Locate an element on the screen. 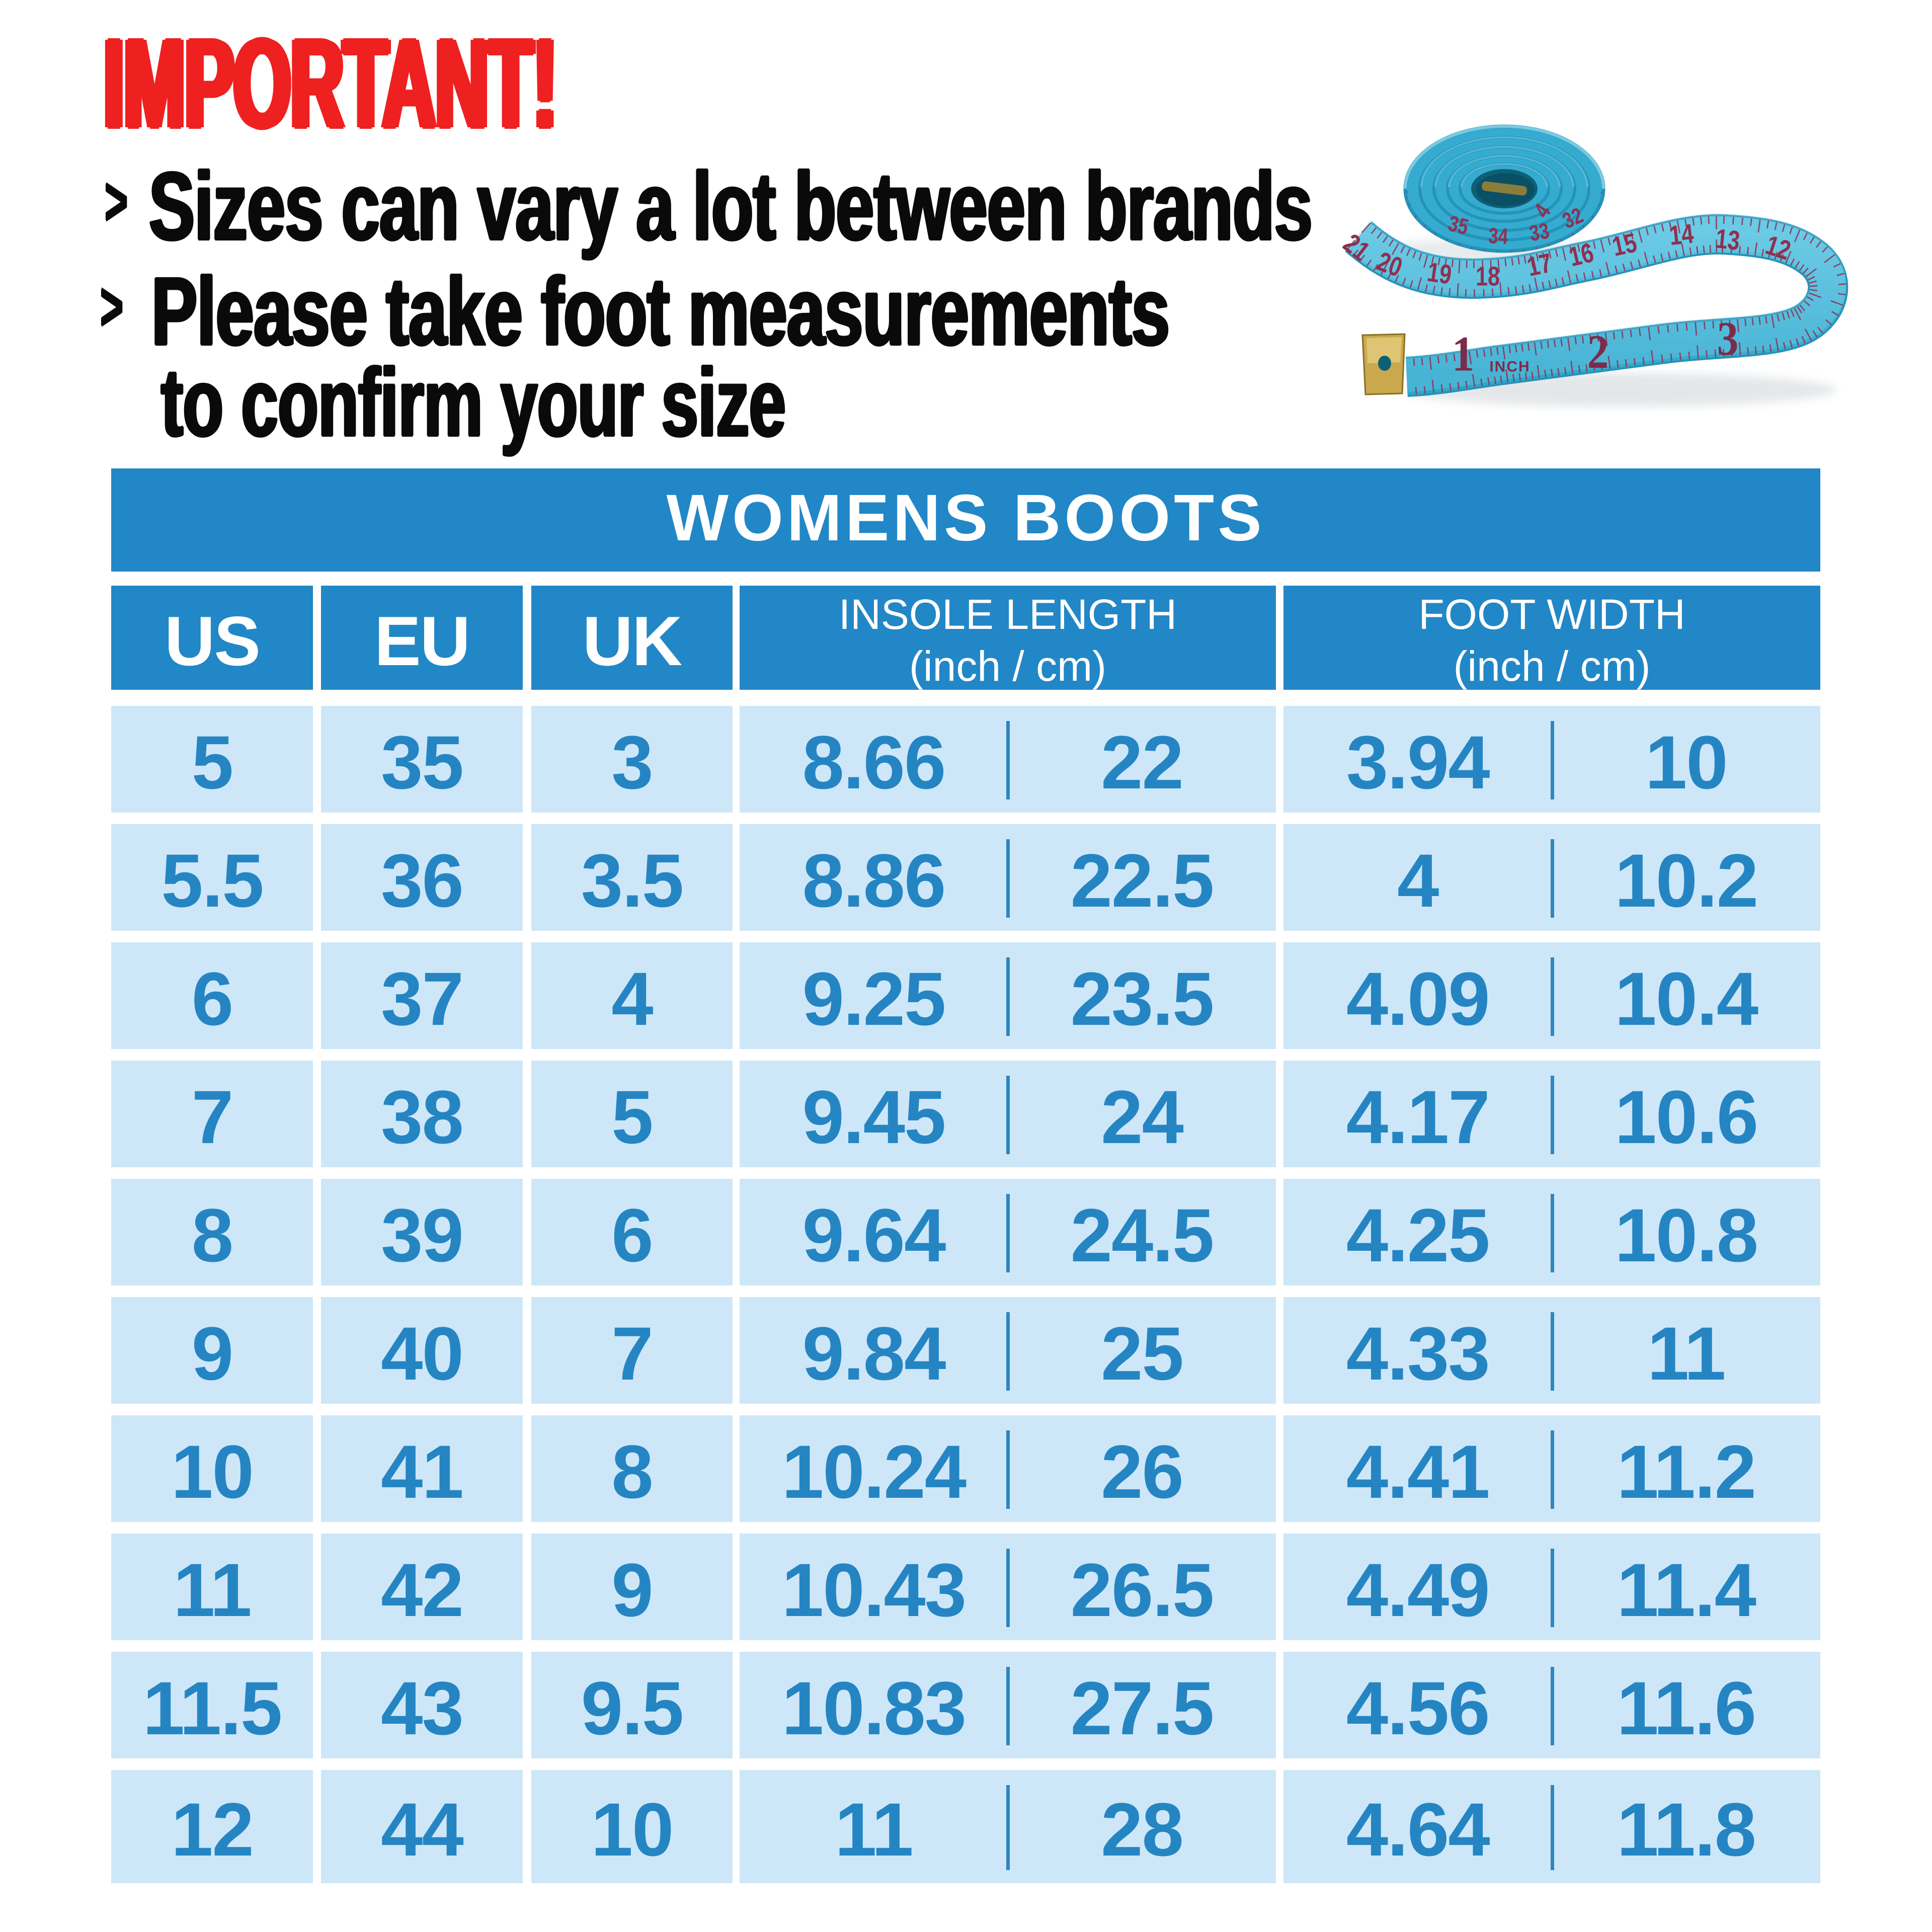  svg-text: 14 is located at coordinates (1682, 235).